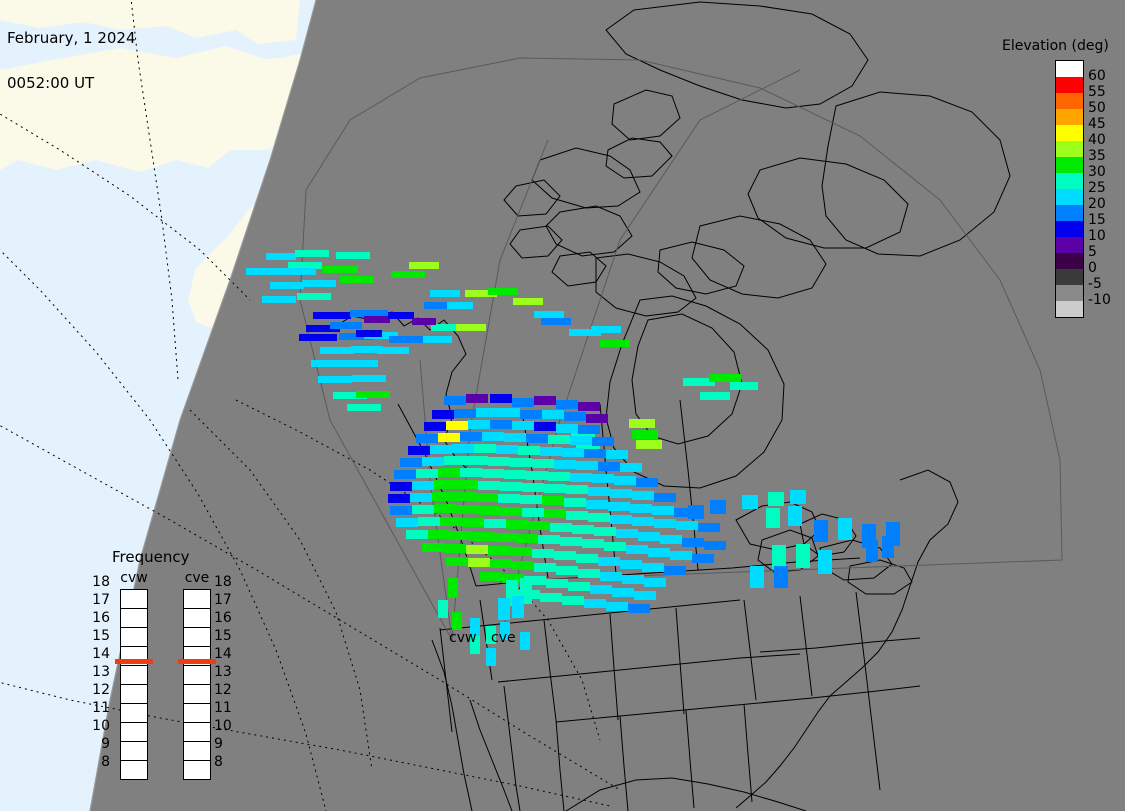  Describe the element at coordinates (1095, 284) in the screenshot. I see `colorbar-tick-label: -5` at that location.